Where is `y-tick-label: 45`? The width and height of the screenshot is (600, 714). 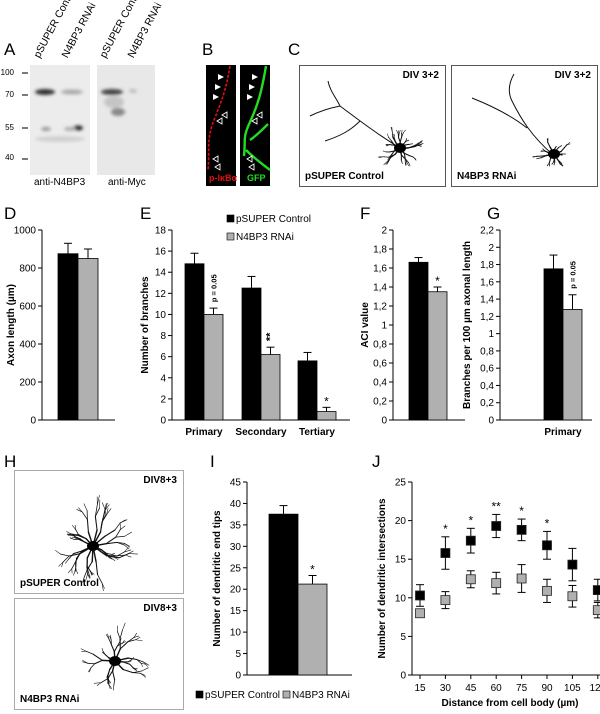
y-tick-label: 45 is located at coordinates (236, 483).